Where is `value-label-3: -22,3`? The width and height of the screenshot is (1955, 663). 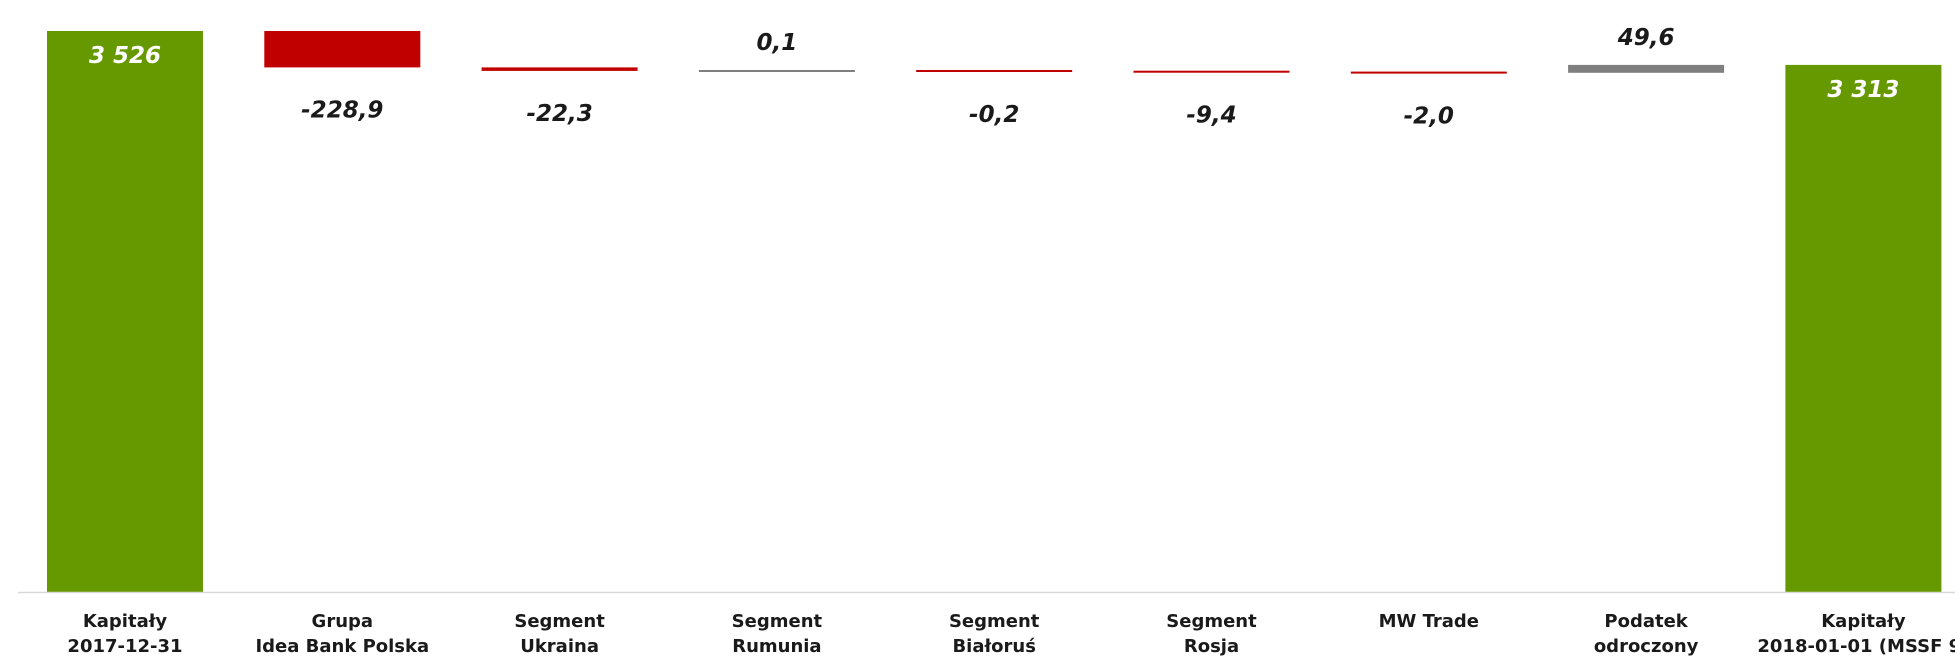 value-label-3: -22,3 is located at coordinates (559, 114).